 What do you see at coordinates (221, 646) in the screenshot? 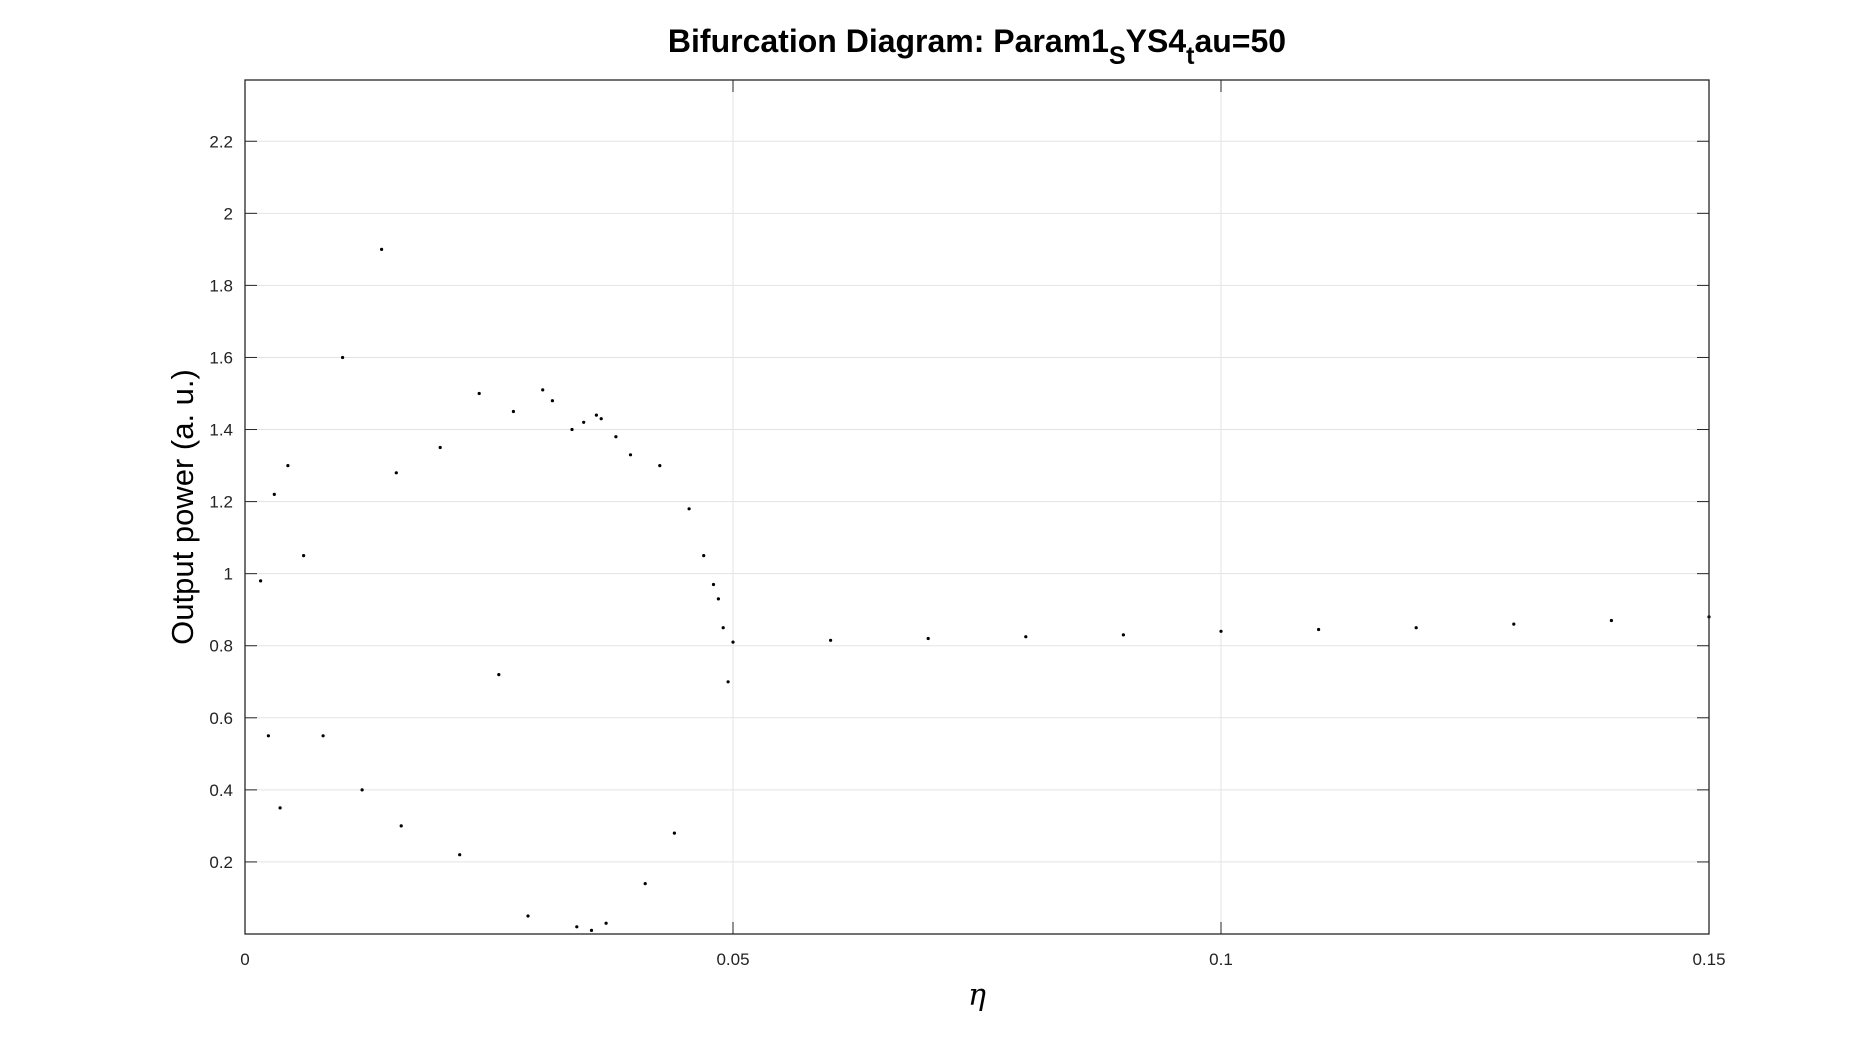
I see `y-tick-label: 0.8` at bounding box center [221, 646].